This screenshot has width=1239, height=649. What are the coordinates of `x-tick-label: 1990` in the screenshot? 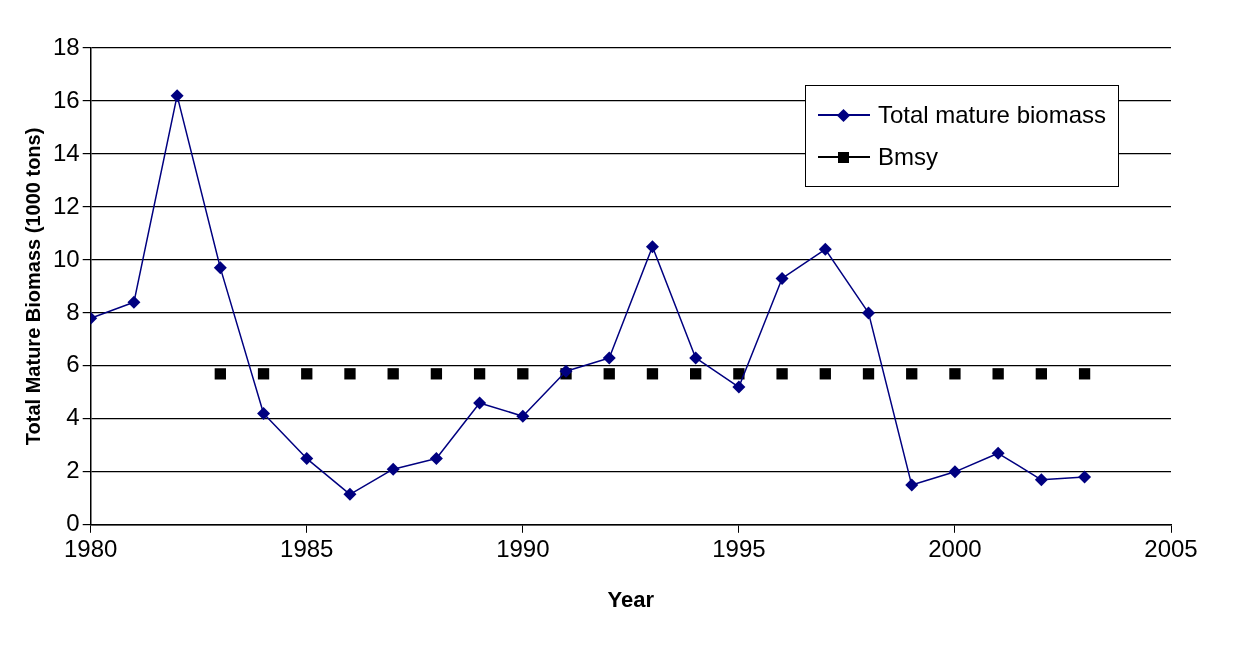 It's located at (523, 548).